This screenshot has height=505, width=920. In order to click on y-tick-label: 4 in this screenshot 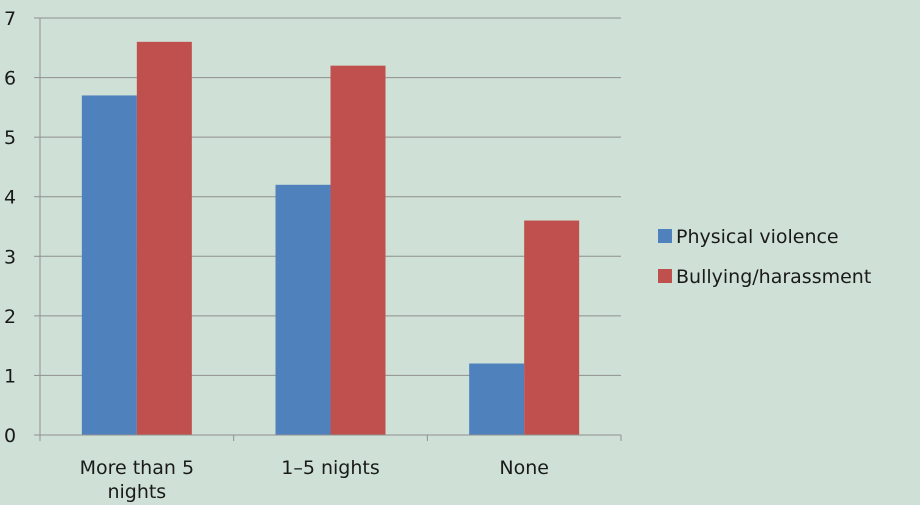, I will do `click(10, 198)`.